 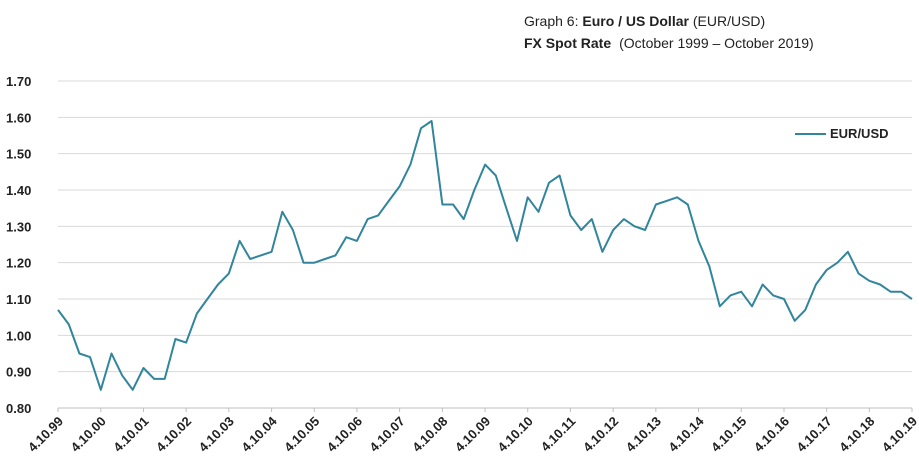 What do you see at coordinates (771, 434) in the screenshot?
I see `x-tick-label: 4.10.16` at bounding box center [771, 434].